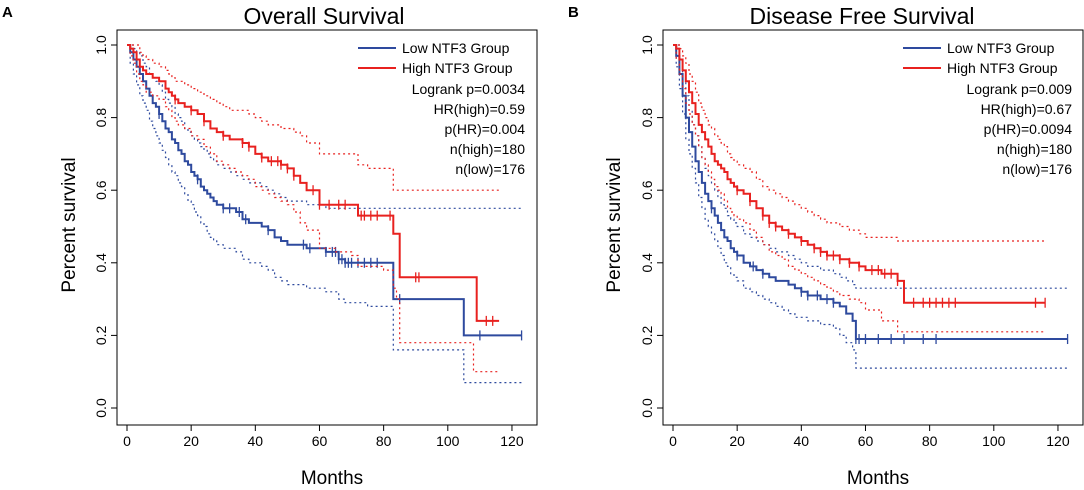 The width and height of the screenshot is (1084, 490). Describe the element at coordinates (480, 109) in the screenshot. I see `stat-hr: HR(high)=0.59` at that location.